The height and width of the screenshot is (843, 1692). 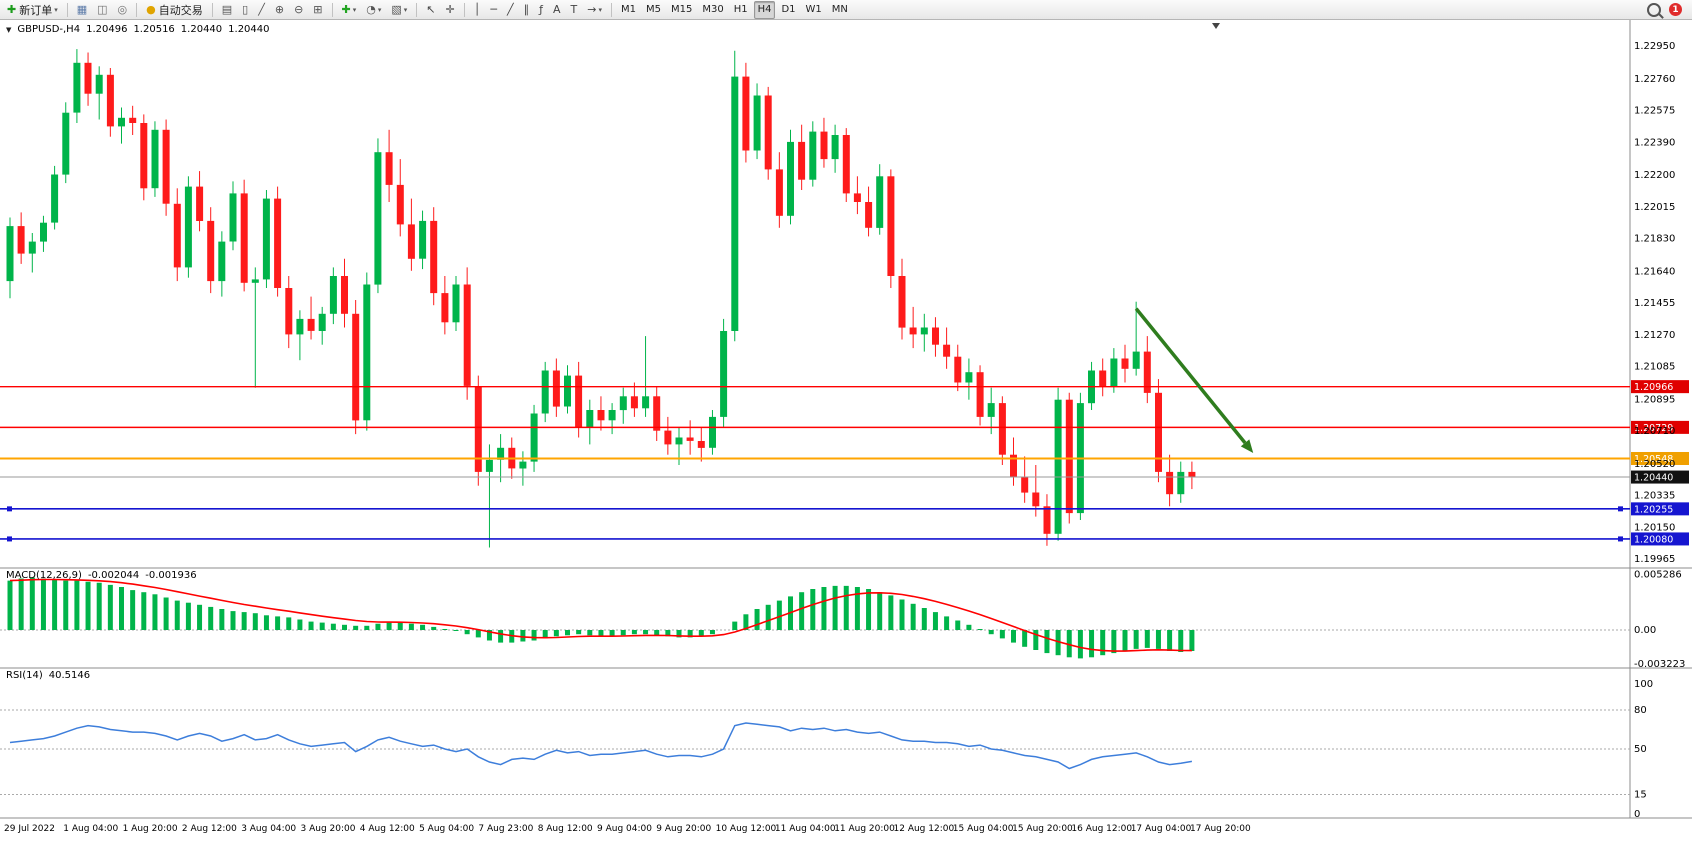 I want to click on templates-button-caret: ▾, so click(x=405, y=9).